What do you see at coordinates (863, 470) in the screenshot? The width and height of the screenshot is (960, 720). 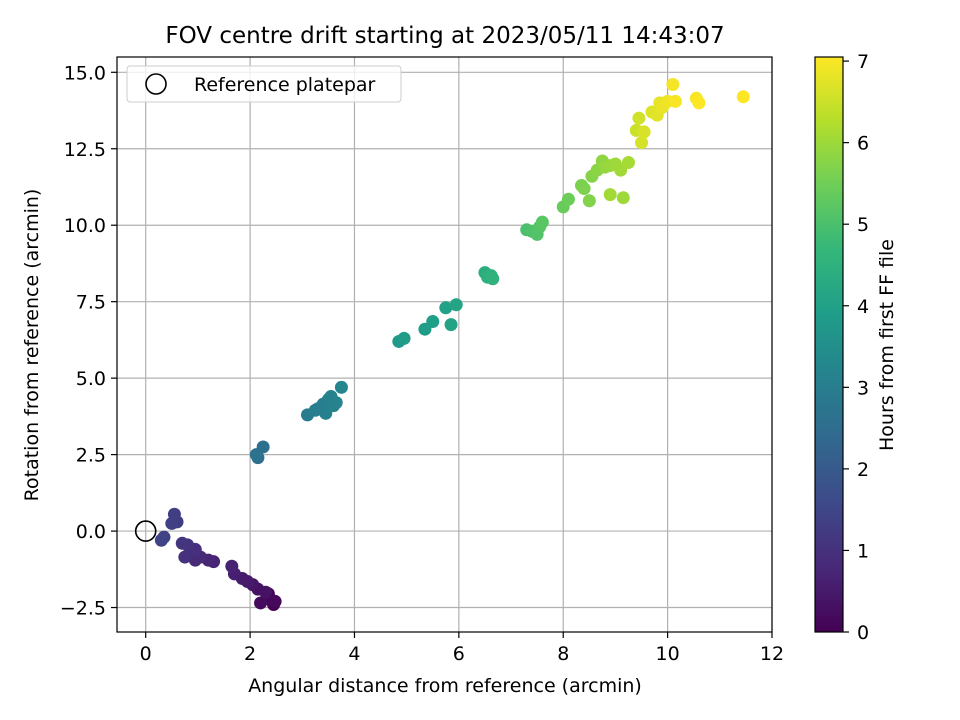 I see `colorbar-tick-label: 2` at bounding box center [863, 470].